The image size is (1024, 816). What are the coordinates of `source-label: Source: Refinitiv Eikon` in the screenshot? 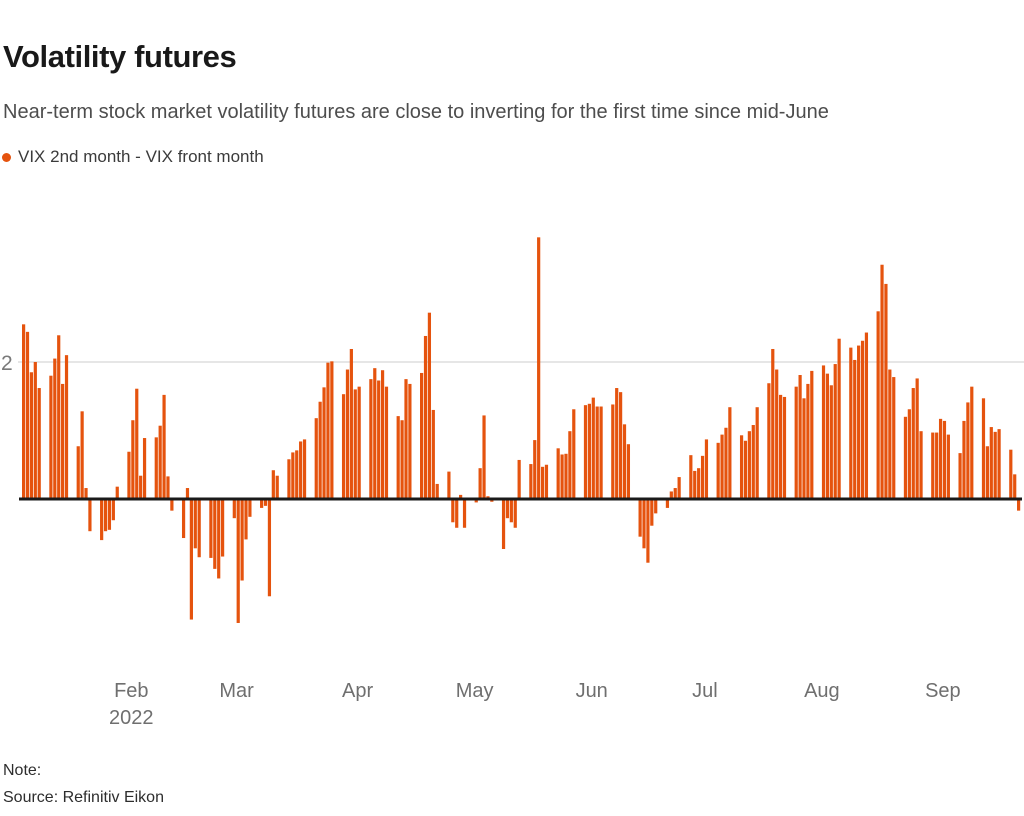 It's located at (83, 797).